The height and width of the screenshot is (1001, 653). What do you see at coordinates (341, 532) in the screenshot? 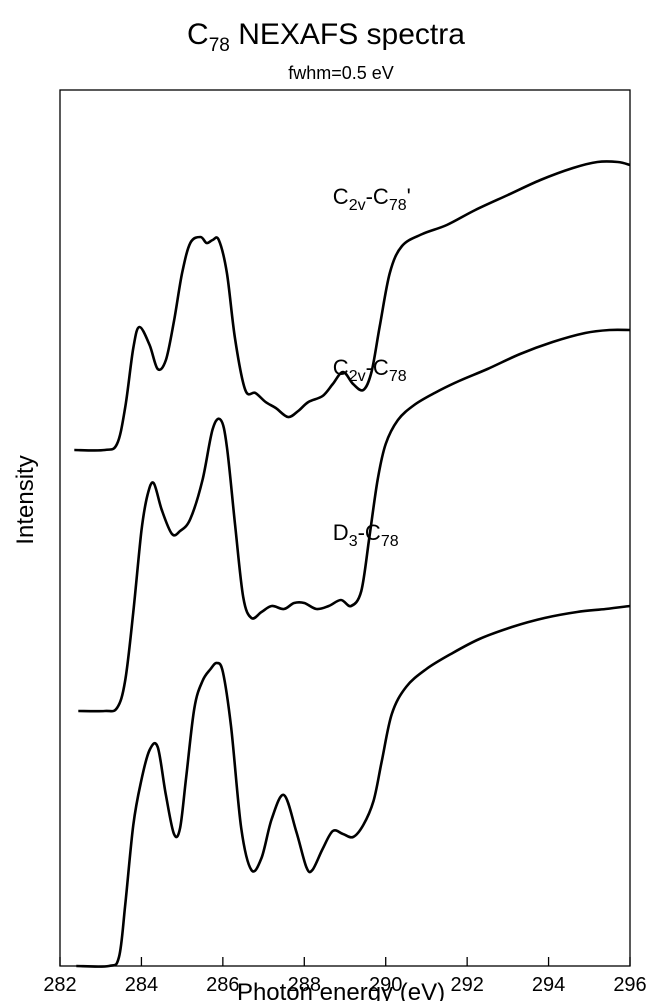
I see `series-label-part: D` at bounding box center [341, 532].